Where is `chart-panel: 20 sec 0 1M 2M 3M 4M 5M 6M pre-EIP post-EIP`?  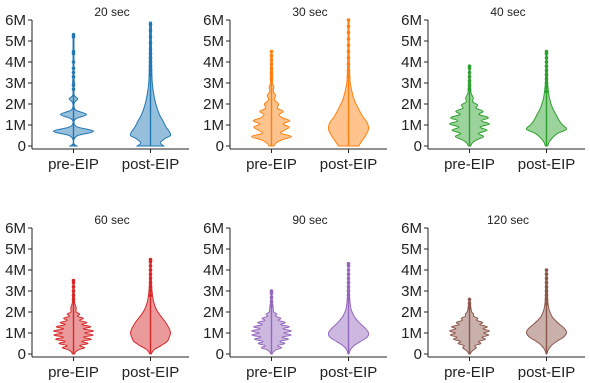
chart-panel: 20 sec 0 1M 2M 3M 4M 5M 6M pre-EIP post-EIP is located at coordinates (97, 89).